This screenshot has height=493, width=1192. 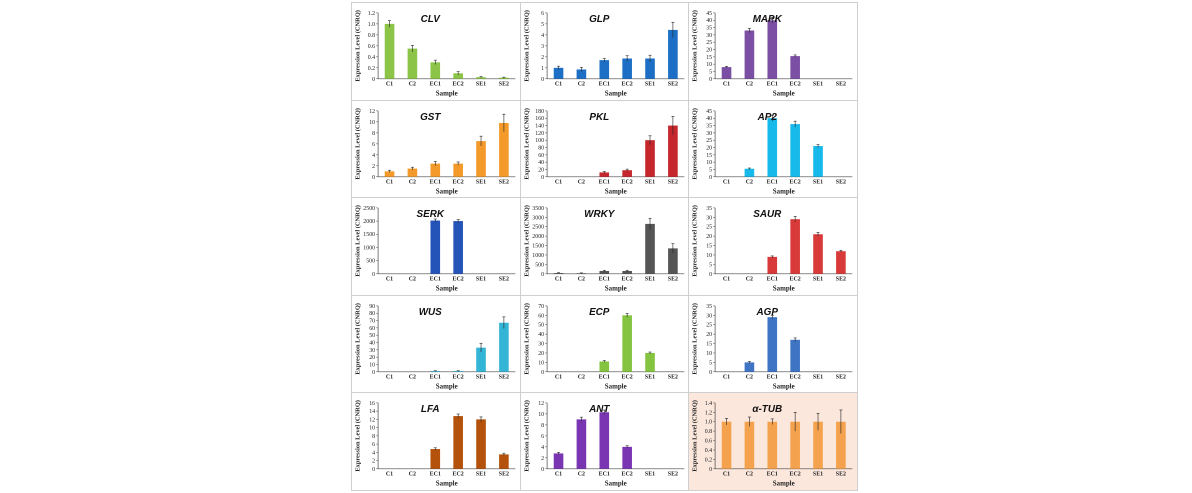 I want to click on y-tick-label: 50, so click(x=541, y=326).